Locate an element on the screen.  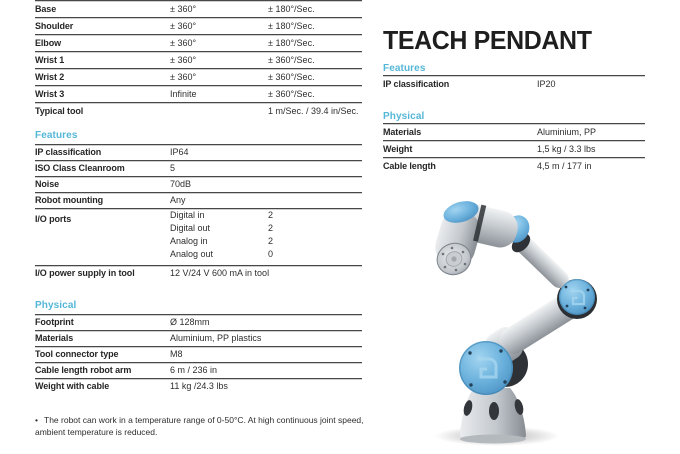
row-value: 5 is located at coordinates (173, 168).